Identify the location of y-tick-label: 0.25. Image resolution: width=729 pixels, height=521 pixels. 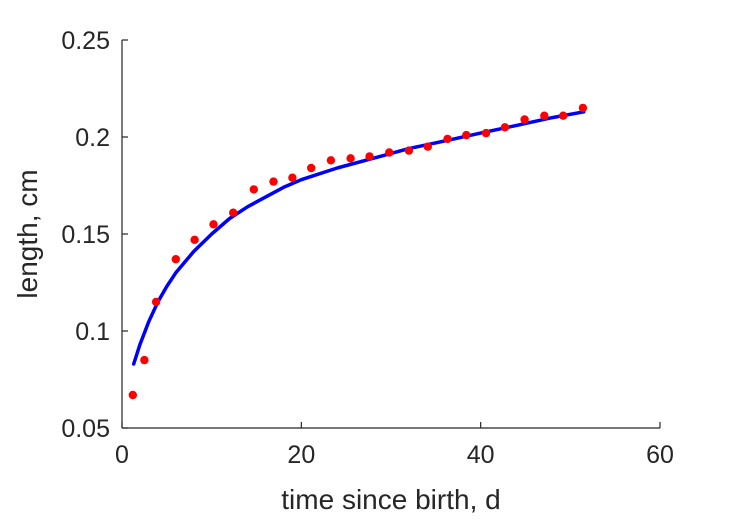
(85, 41).